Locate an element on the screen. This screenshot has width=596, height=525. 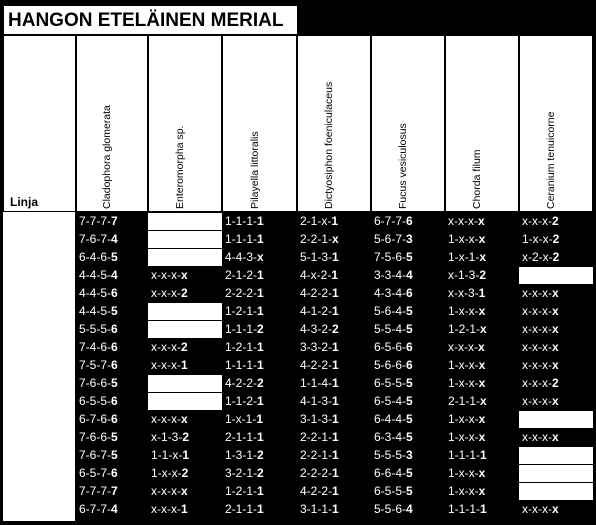
table-cell: 1-1-x-1 is located at coordinates (170, 455).